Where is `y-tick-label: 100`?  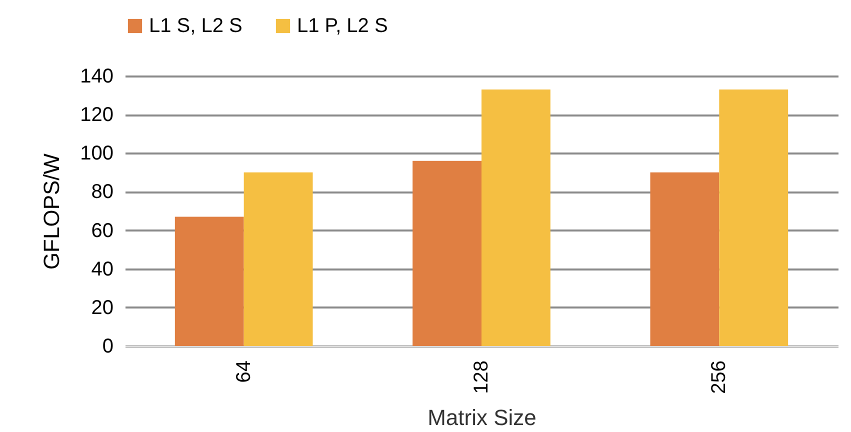 y-tick-label: 100 is located at coordinates (97, 153).